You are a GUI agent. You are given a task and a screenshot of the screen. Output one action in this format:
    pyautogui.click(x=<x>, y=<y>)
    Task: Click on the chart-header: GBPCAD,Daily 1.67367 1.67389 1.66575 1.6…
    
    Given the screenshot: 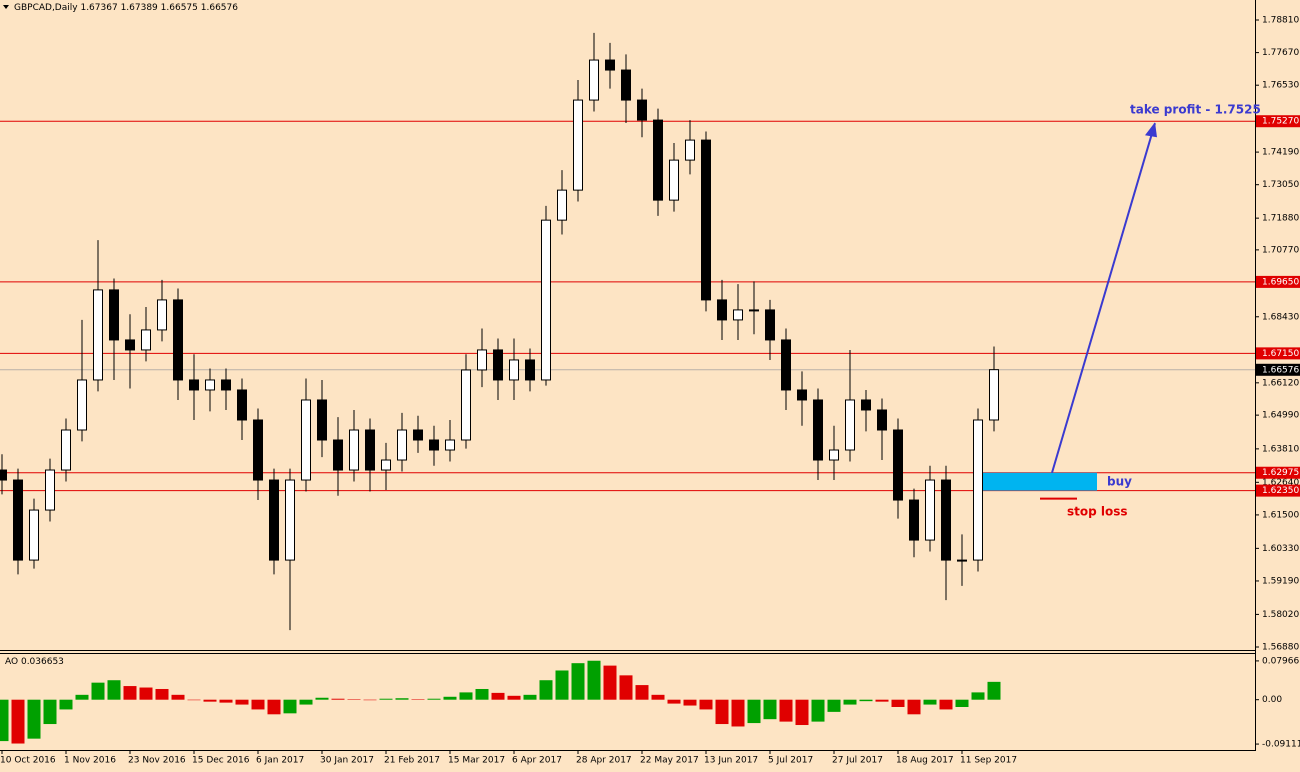 What is the action you would take?
    pyautogui.click(x=126, y=8)
    